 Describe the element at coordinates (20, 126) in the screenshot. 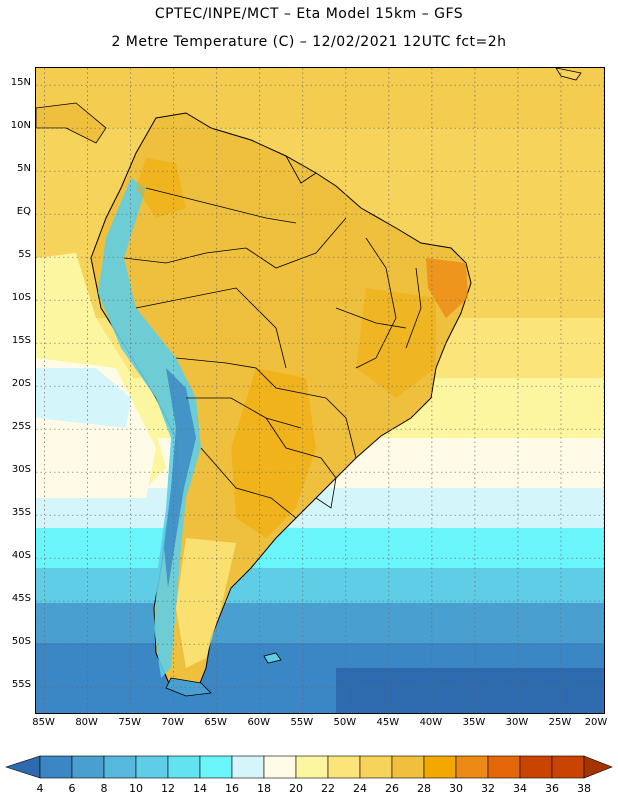

I see `lat-tick-label: 10N` at that location.